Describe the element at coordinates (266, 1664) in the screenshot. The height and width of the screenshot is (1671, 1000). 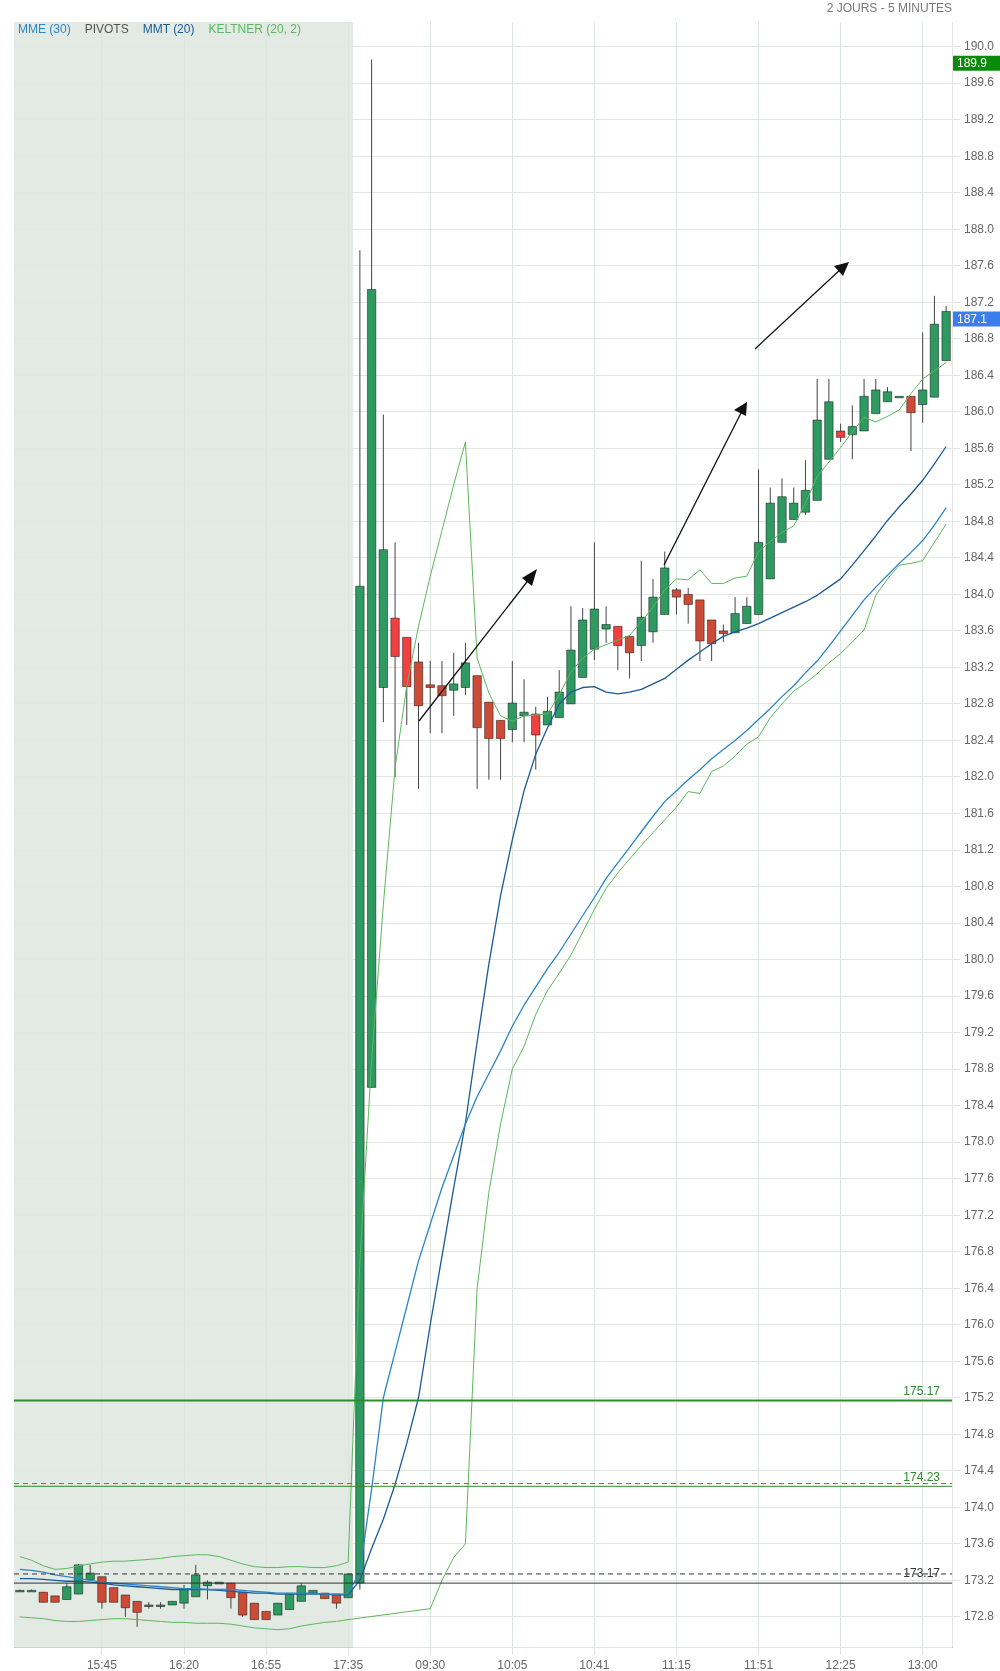
I see `x-tick-label: 16:55` at that location.